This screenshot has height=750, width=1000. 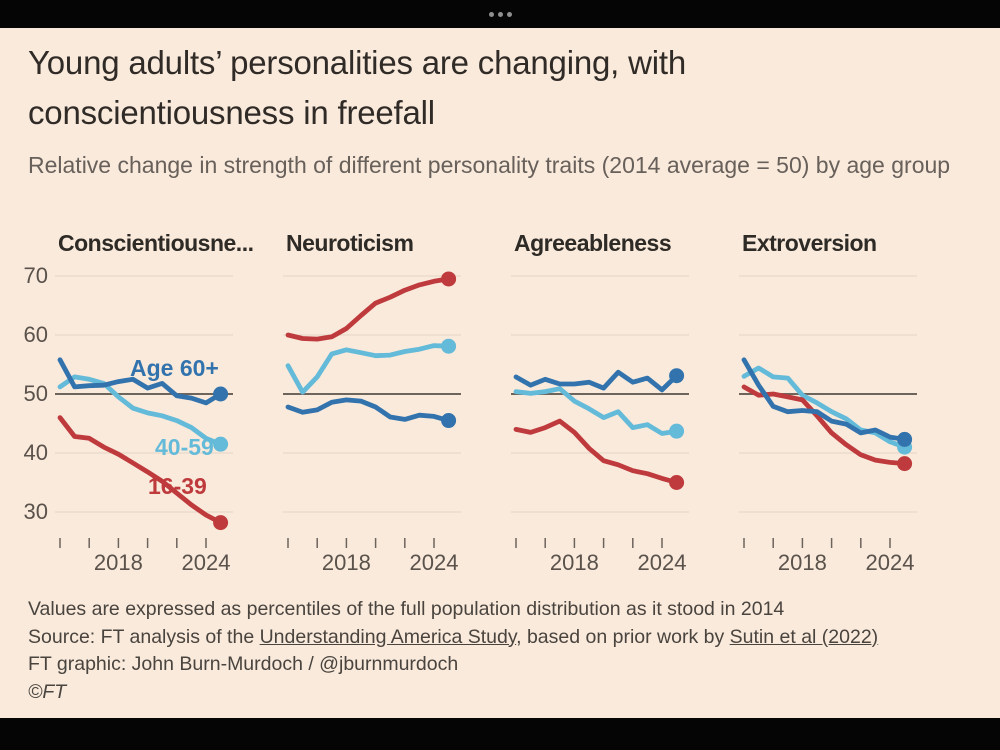 What do you see at coordinates (184, 447) in the screenshot?
I see `series-label-40-59: 40-59` at bounding box center [184, 447].